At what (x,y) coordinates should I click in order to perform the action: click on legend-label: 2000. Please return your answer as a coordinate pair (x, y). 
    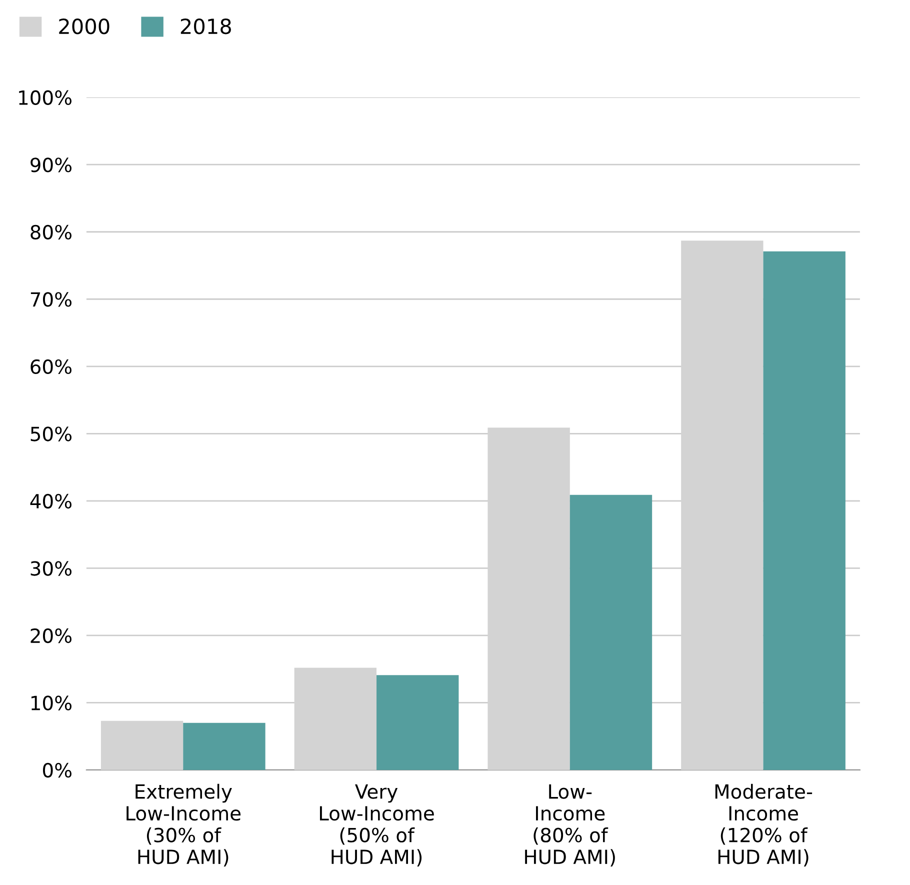
    Looking at the image, I should click on (84, 26).